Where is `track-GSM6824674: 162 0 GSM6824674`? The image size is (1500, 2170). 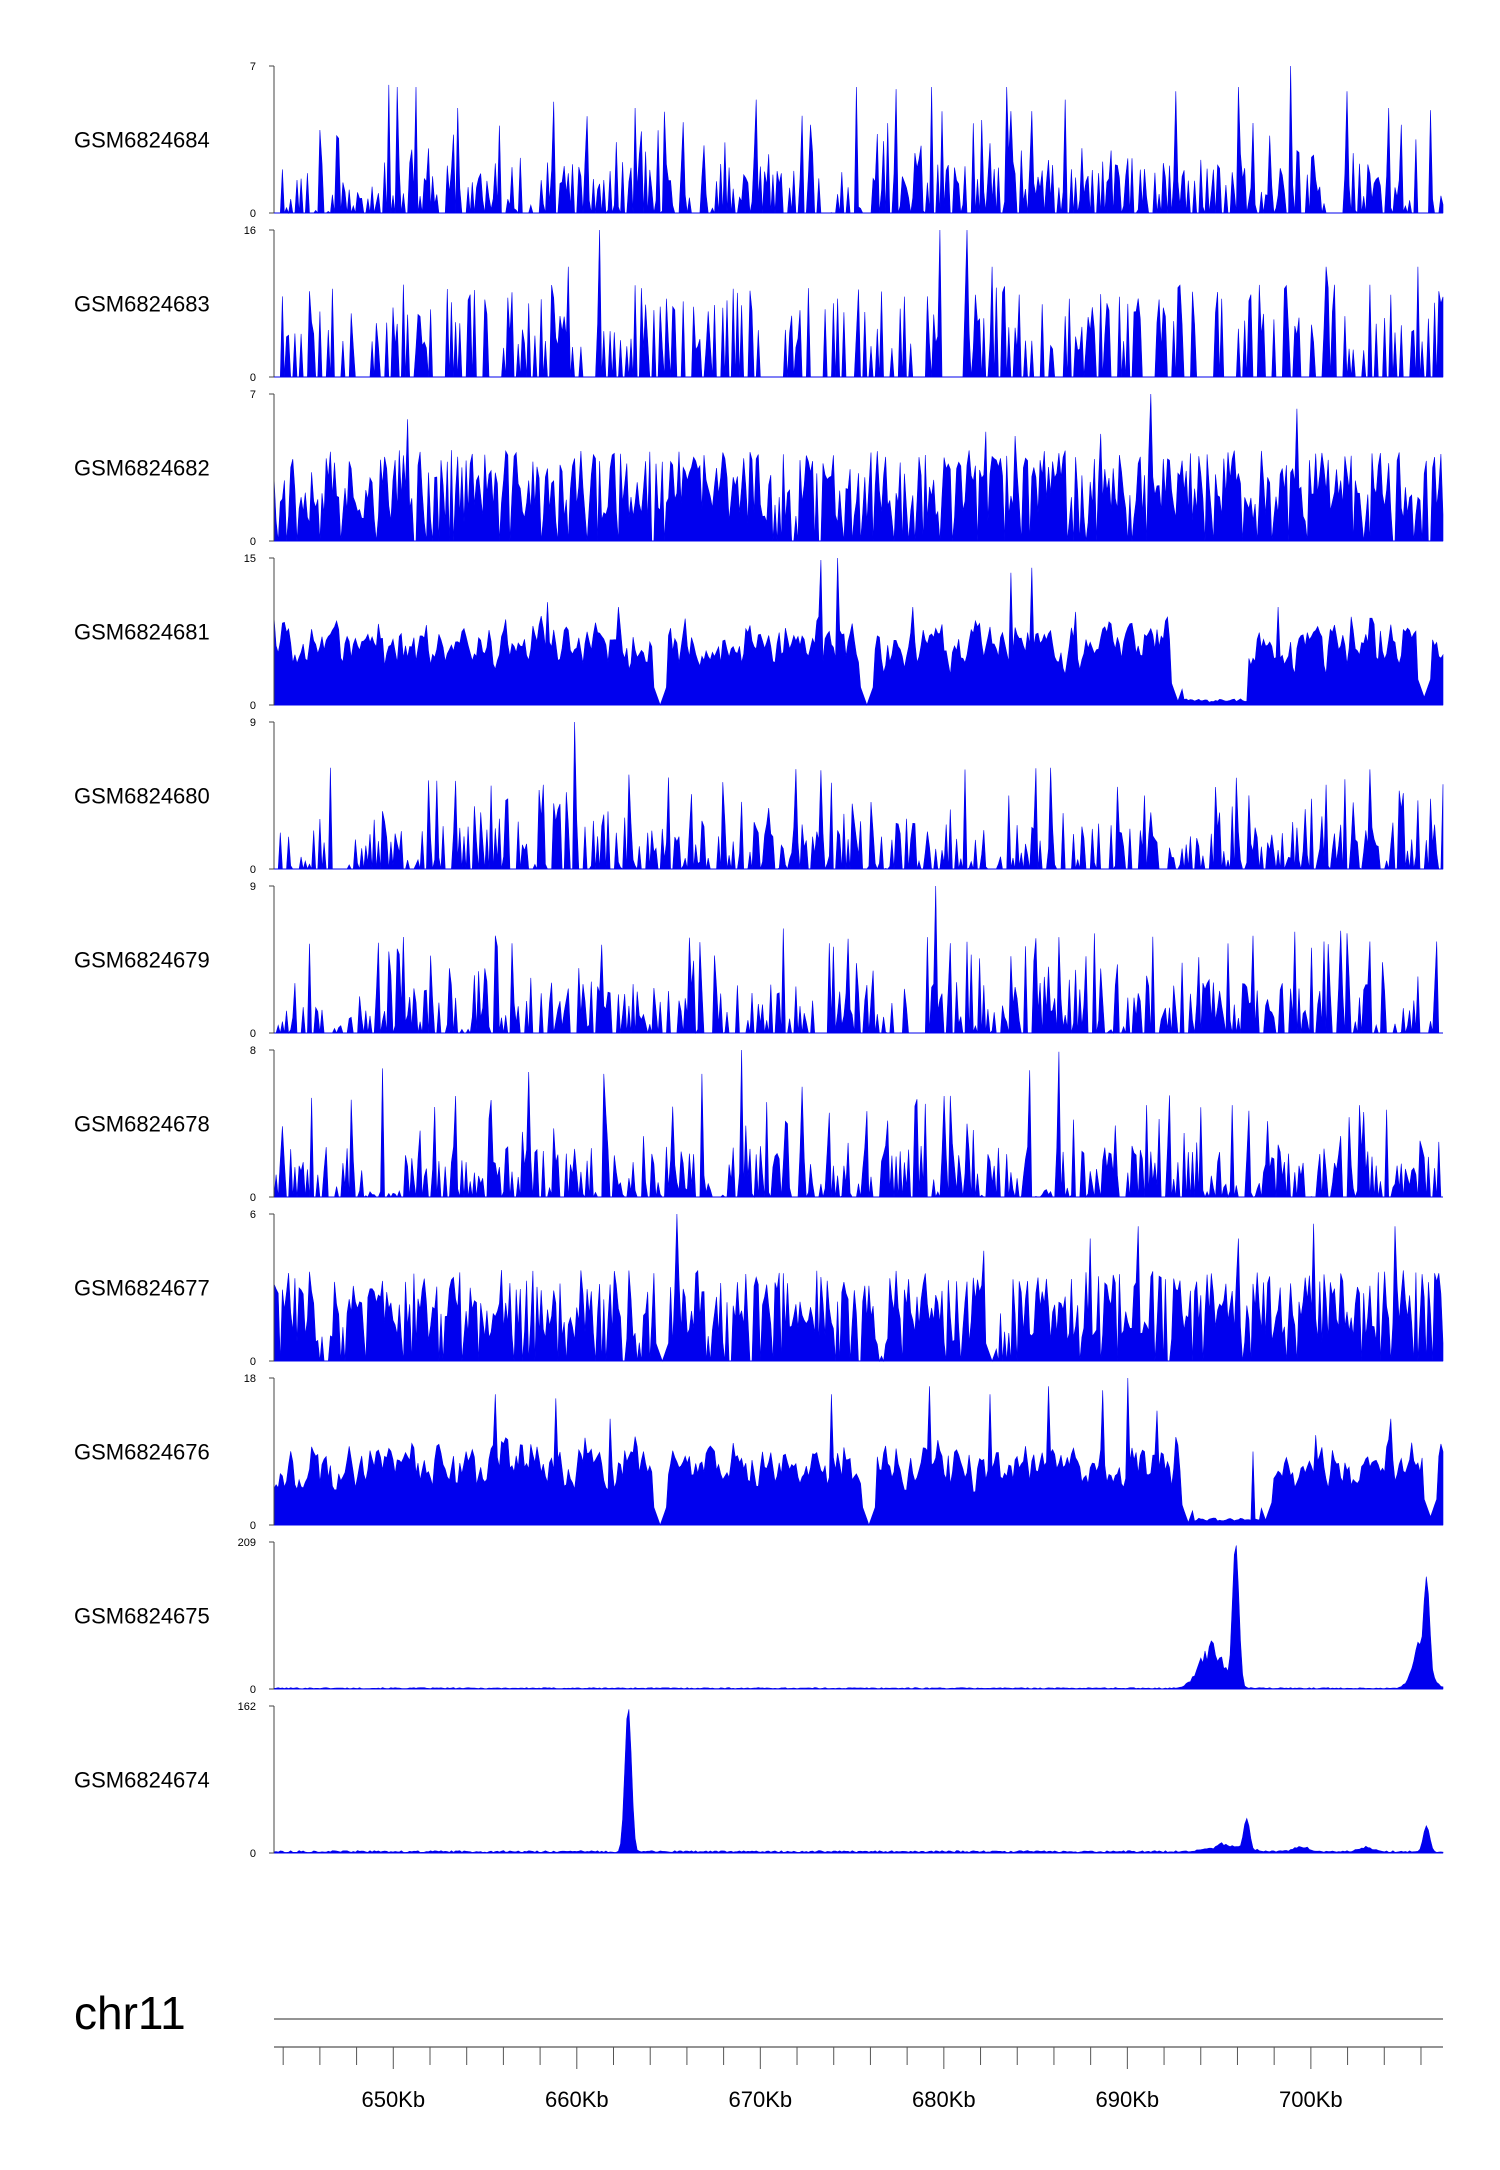
track-GSM6824674: 162 0 GSM6824674 is located at coordinates (759, 1780).